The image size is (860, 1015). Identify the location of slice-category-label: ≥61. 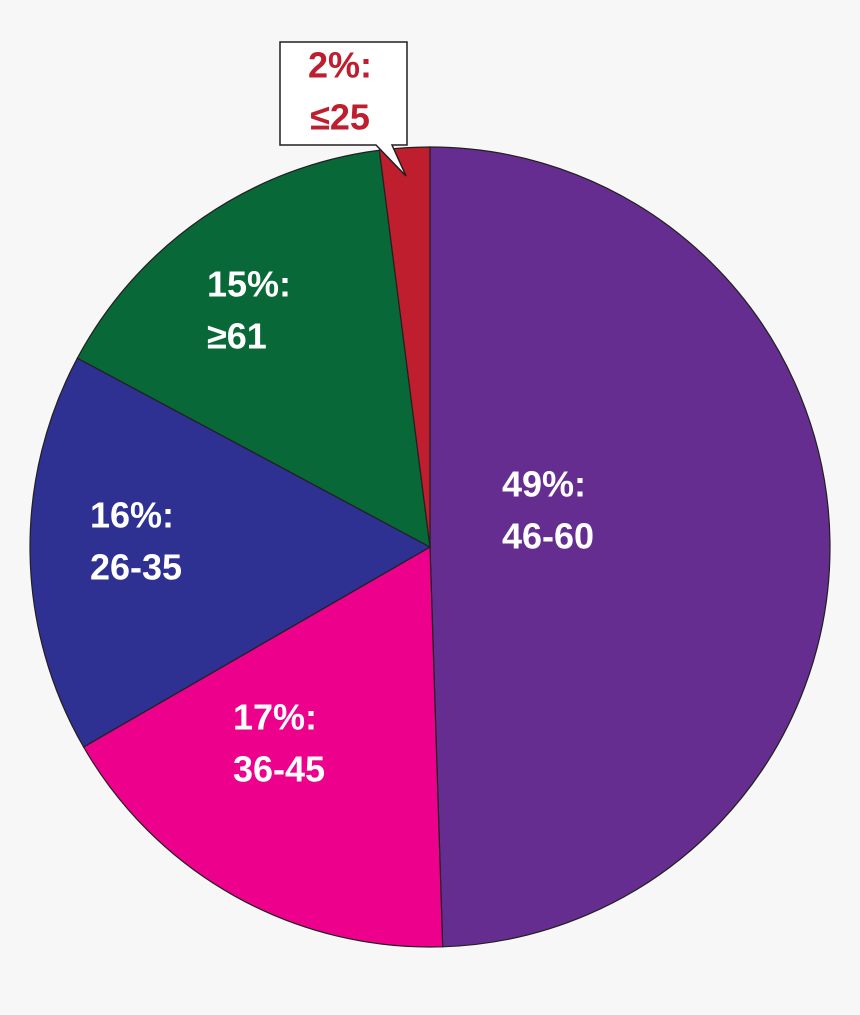
(237, 336).